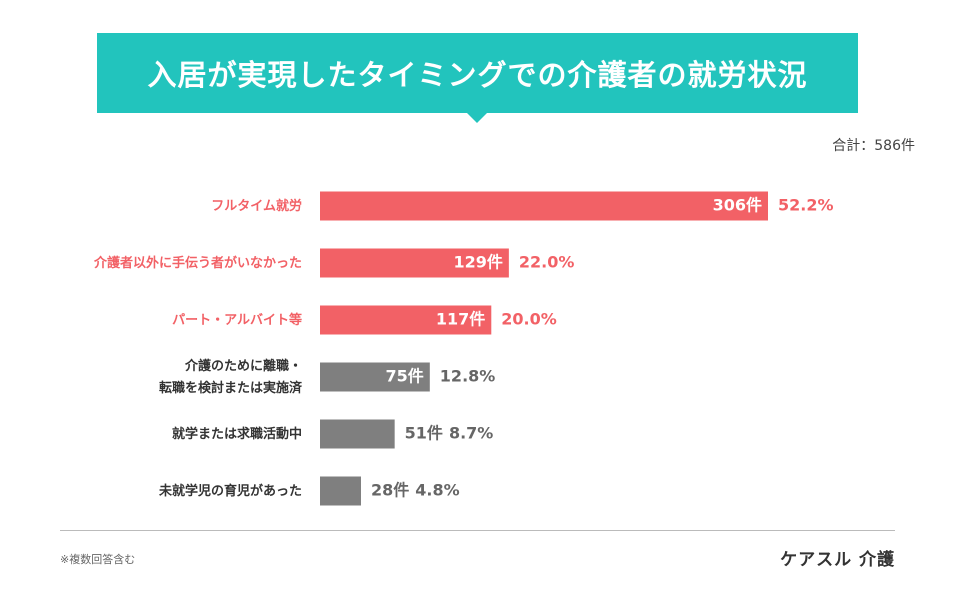 The width and height of the screenshot is (955, 590). What do you see at coordinates (806, 205) in the screenshot?
I see `percent-label: 52.2%` at bounding box center [806, 205].